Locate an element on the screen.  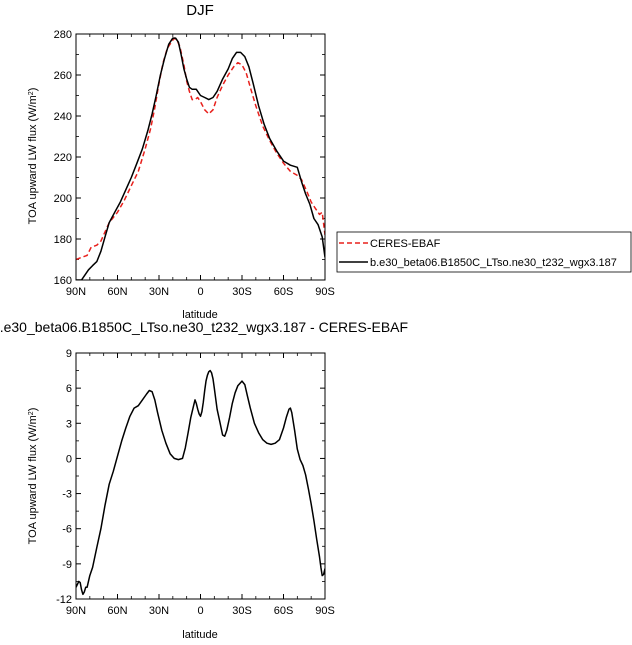
top-x-tick-label: 30S is located at coordinates (242, 292).